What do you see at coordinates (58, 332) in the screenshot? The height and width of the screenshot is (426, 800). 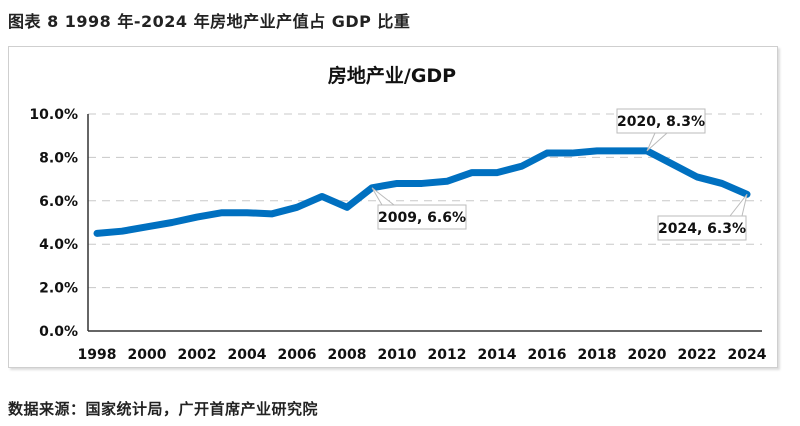 I see `y-tick-label: 0.0%` at bounding box center [58, 332].